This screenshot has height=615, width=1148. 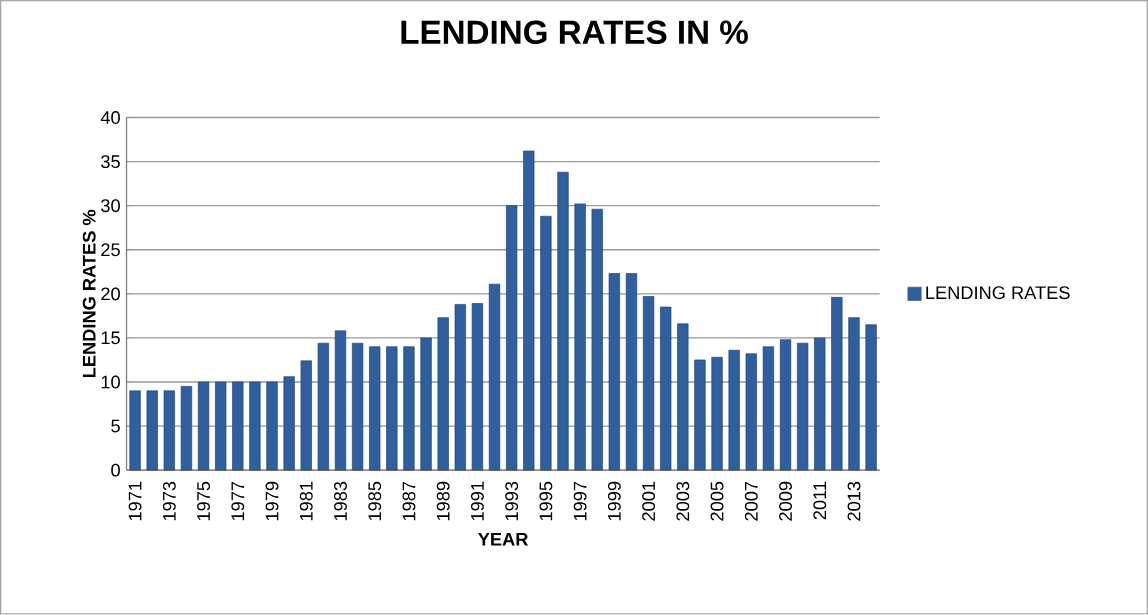 I want to click on x-tick-label: 1995, so click(x=546, y=501).